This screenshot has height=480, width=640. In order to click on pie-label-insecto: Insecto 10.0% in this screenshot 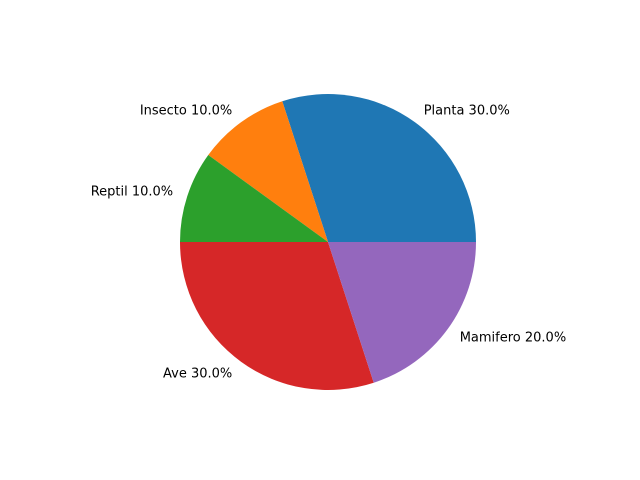, I will do `click(186, 110)`.